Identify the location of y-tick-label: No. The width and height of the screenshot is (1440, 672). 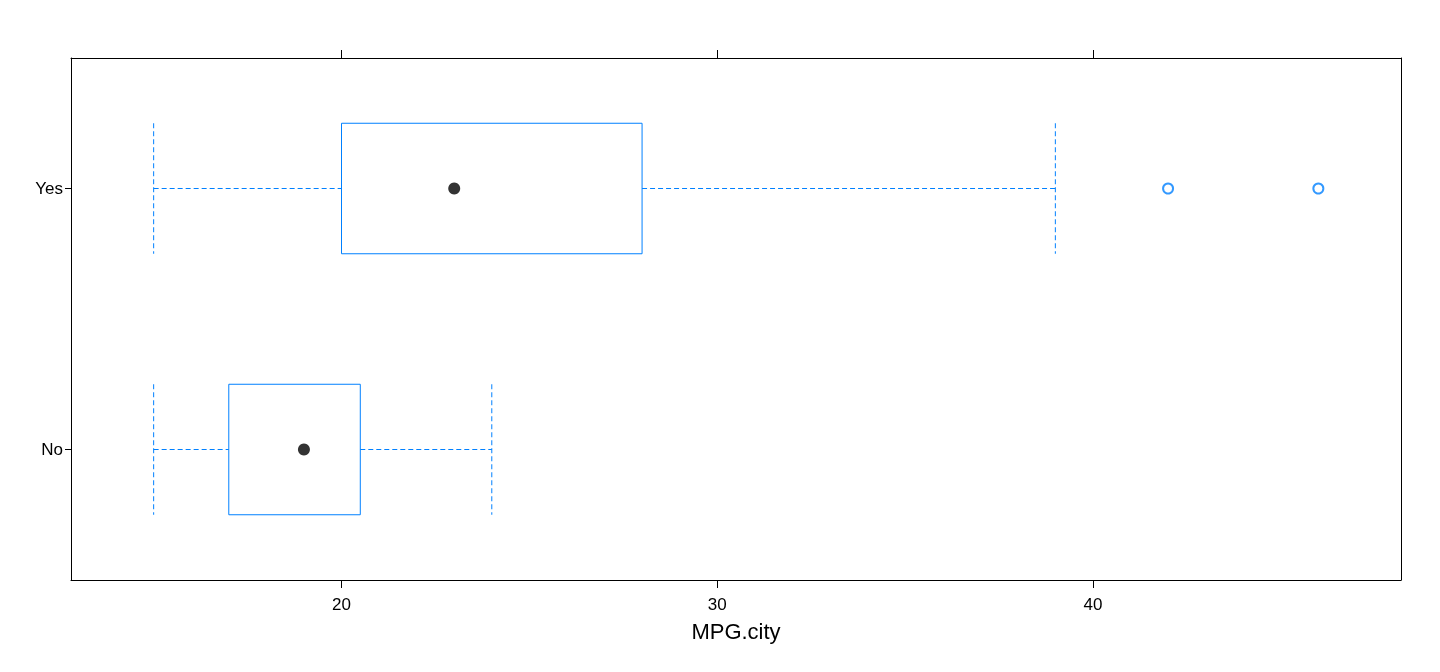
(52, 449).